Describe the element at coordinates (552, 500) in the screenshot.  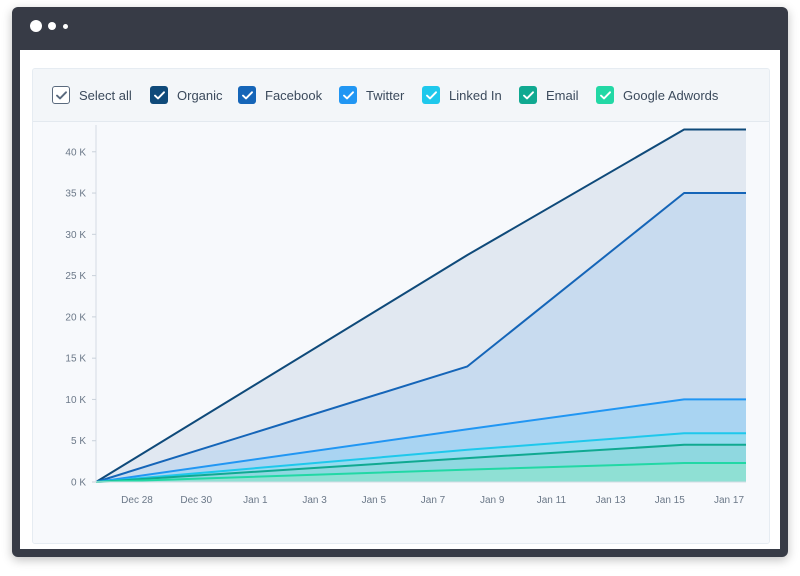
I see `x-tick-label: Jan 11` at that location.